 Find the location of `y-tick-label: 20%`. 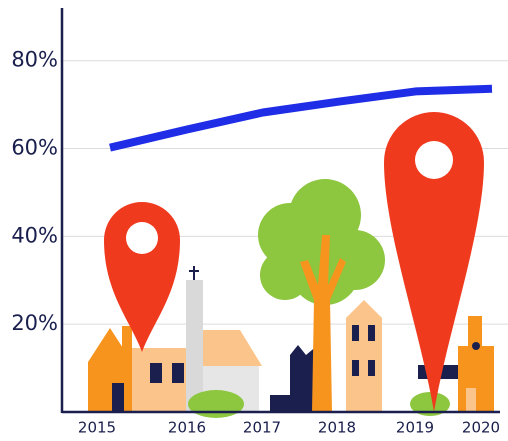

y-tick-label: 20% is located at coordinates (34, 323).